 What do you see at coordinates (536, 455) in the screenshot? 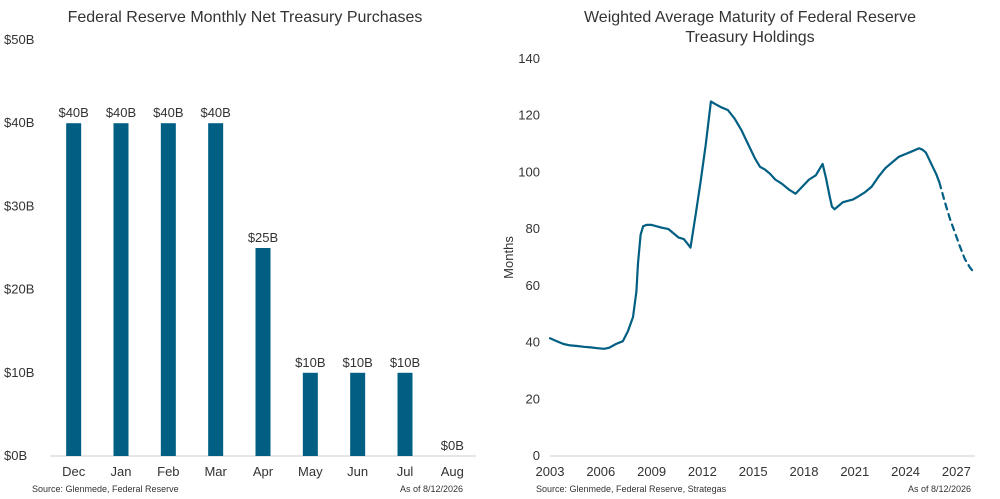
I see `right-y-tick-label: 0` at bounding box center [536, 455].